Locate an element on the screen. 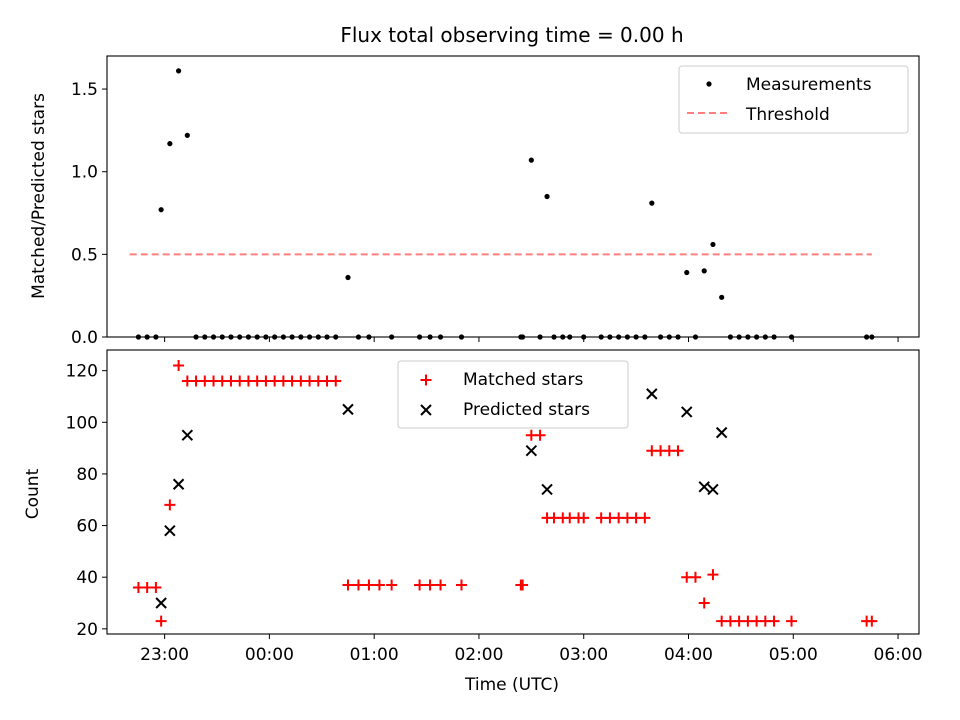 The width and height of the screenshot is (960, 720). y-tick-label: 120 is located at coordinates (82, 372).